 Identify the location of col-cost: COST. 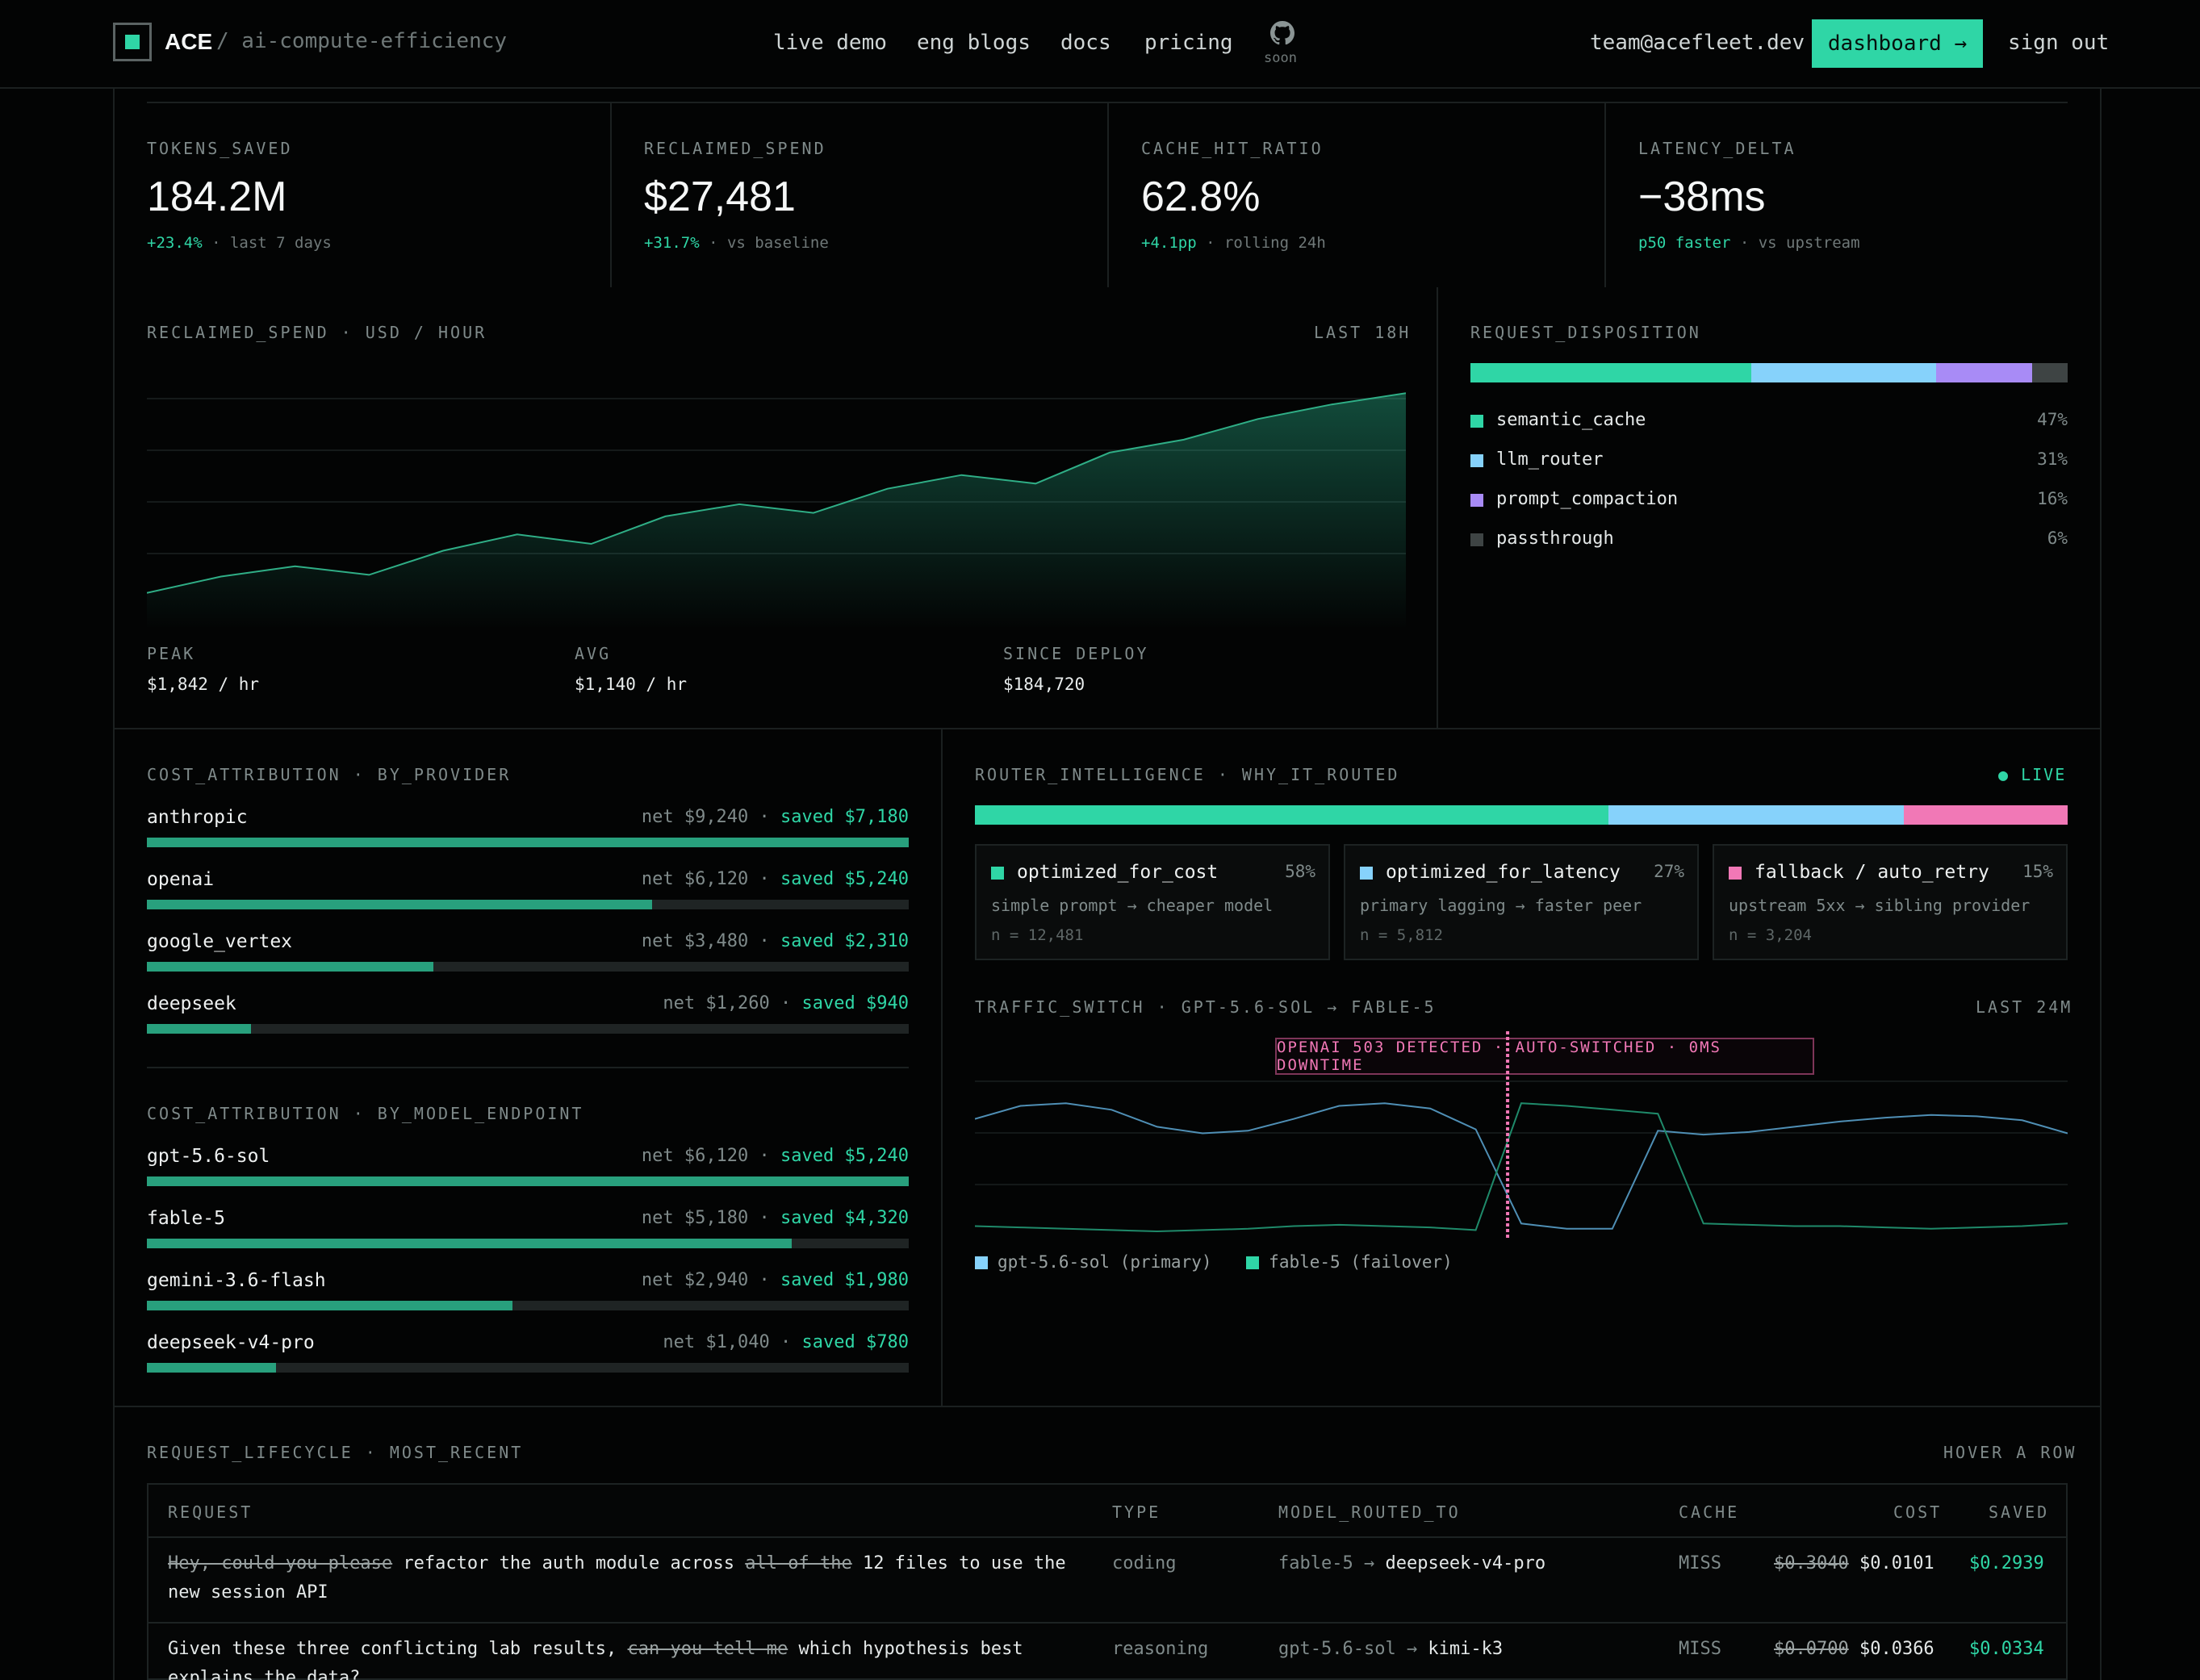
(1918, 1512).